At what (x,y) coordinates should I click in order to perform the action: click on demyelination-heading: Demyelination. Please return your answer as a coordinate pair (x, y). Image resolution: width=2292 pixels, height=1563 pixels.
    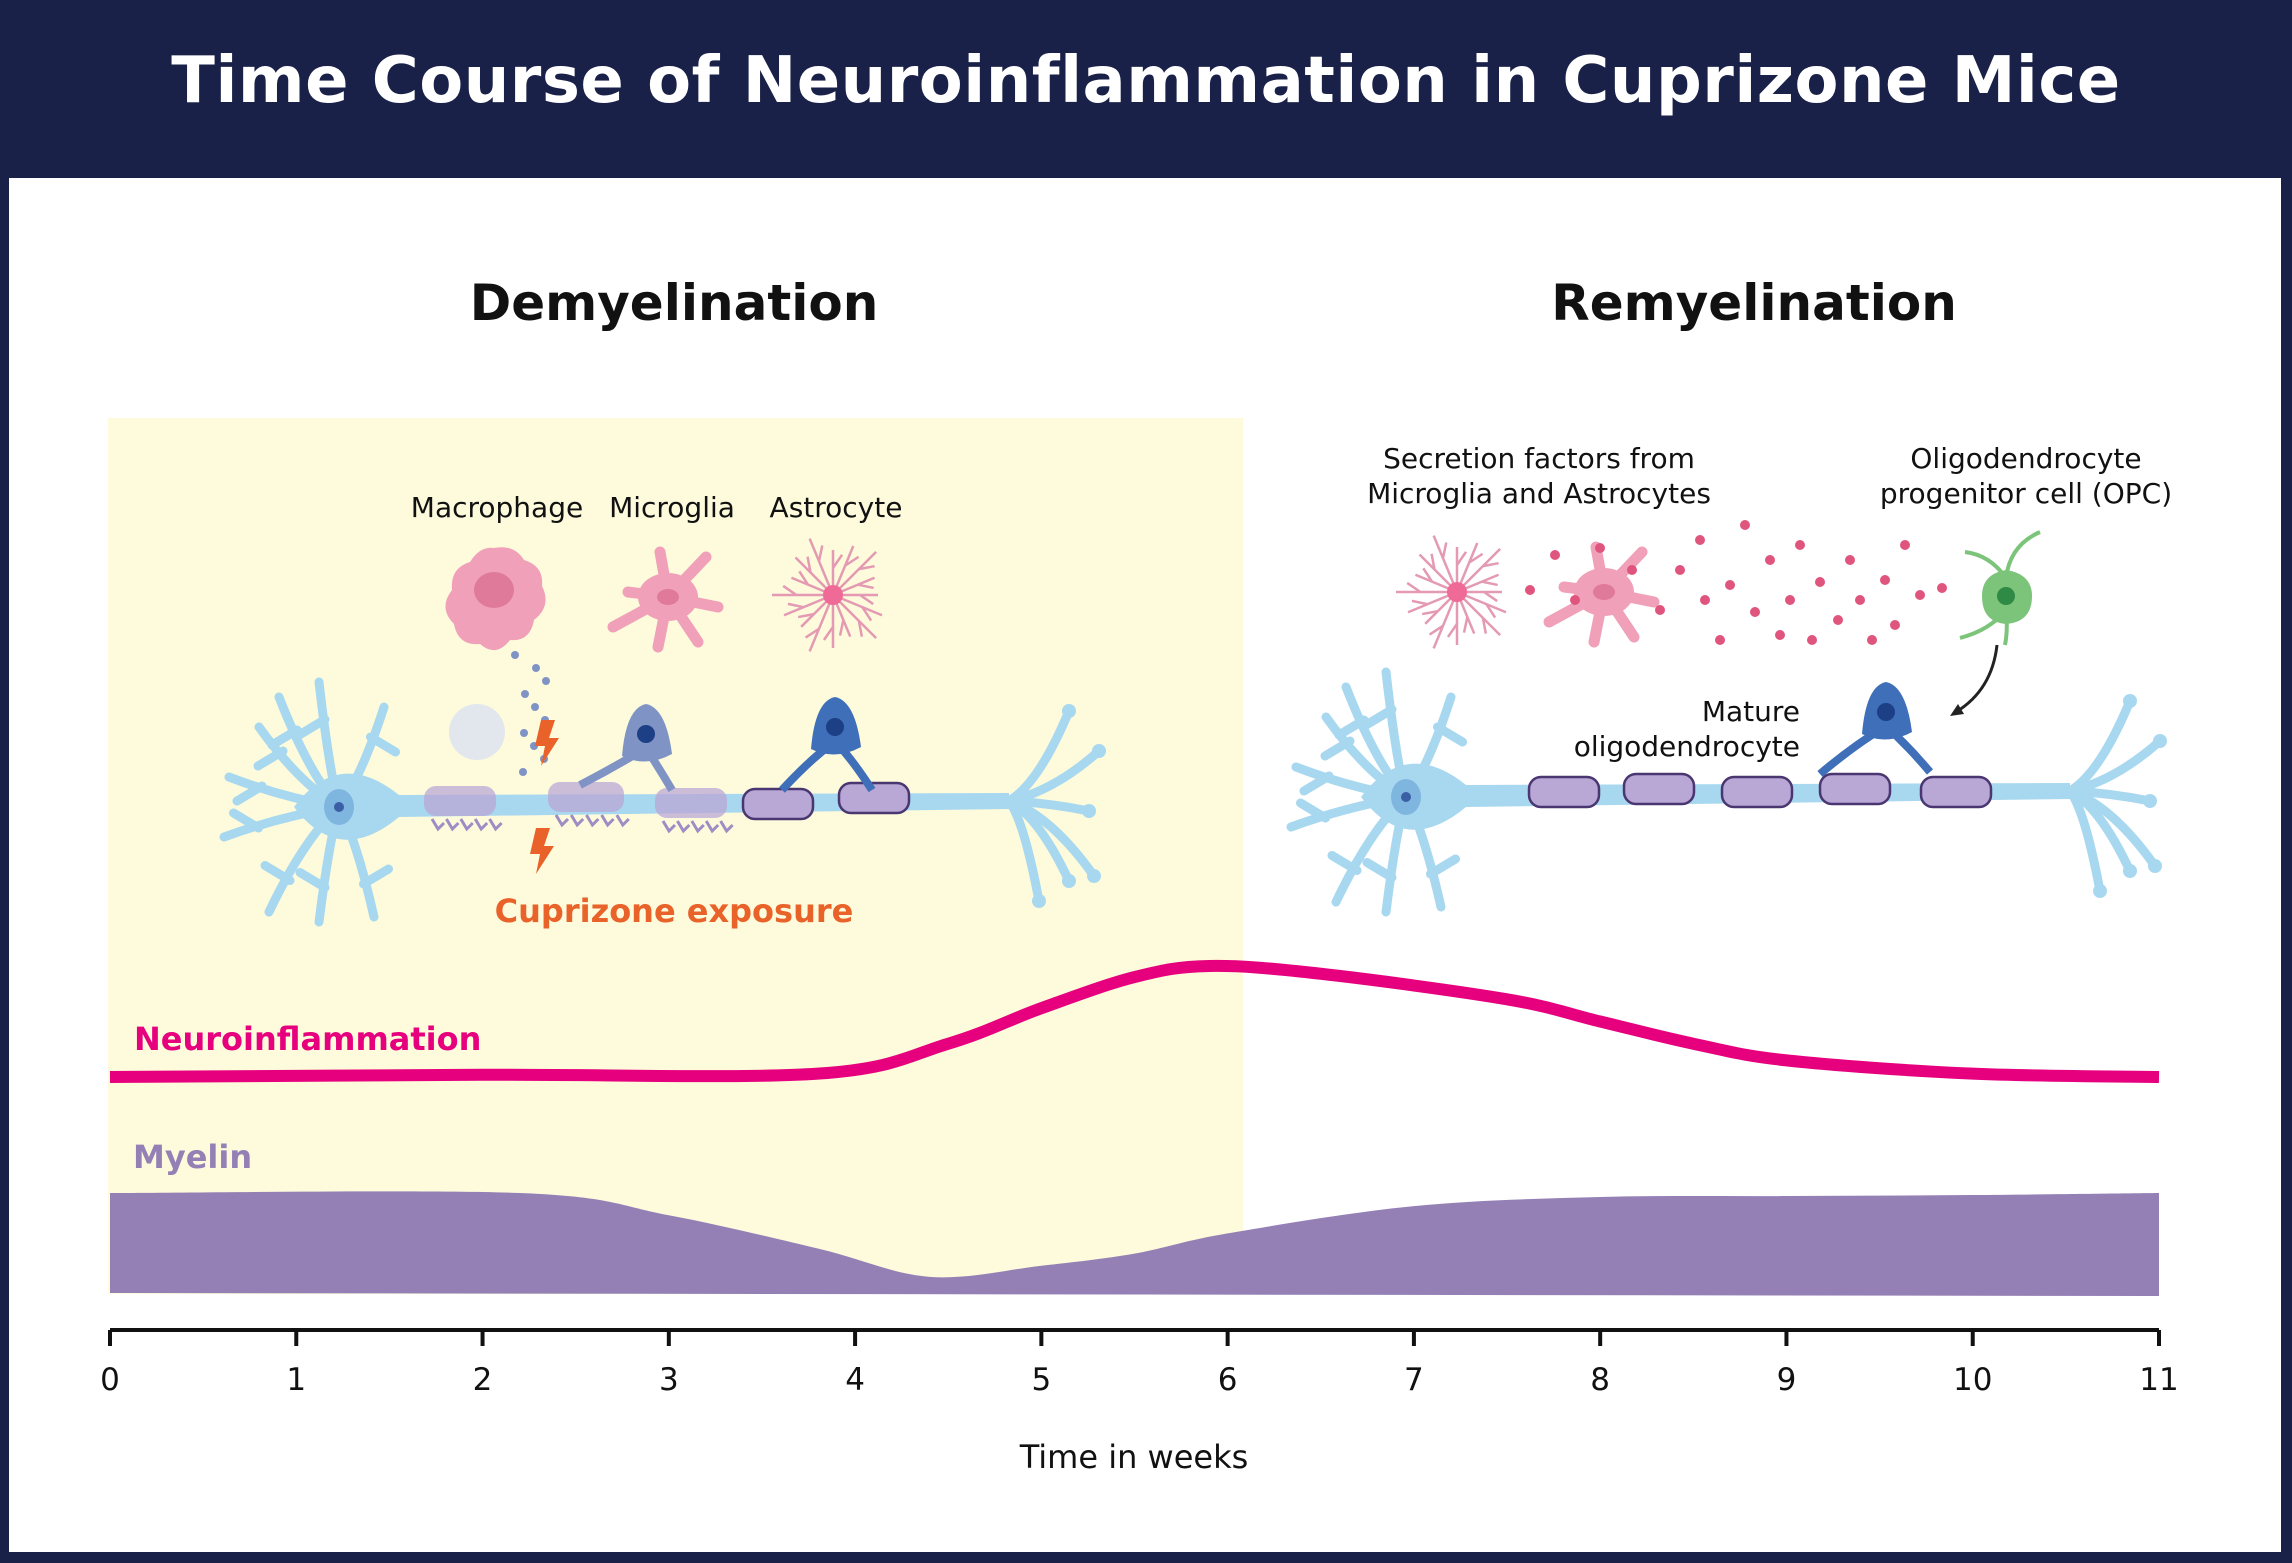
    Looking at the image, I should click on (674, 303).